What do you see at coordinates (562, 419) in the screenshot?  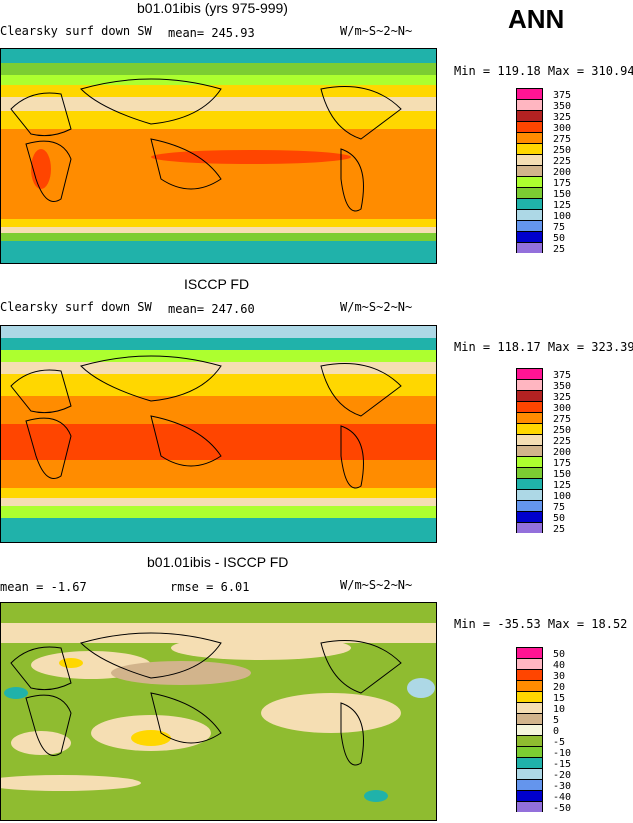 I see `colorbar-label: 275` at bounding box center [562, 419].